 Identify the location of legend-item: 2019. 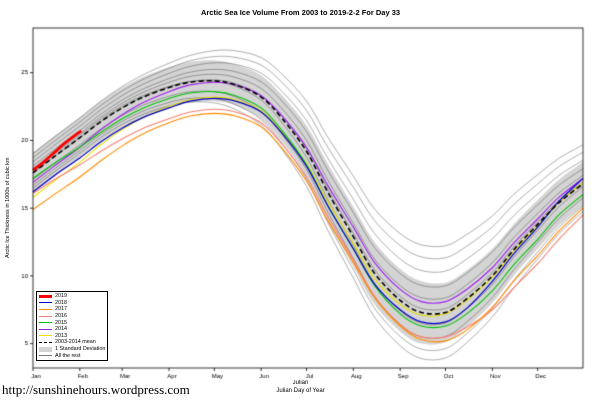
(72, 296).